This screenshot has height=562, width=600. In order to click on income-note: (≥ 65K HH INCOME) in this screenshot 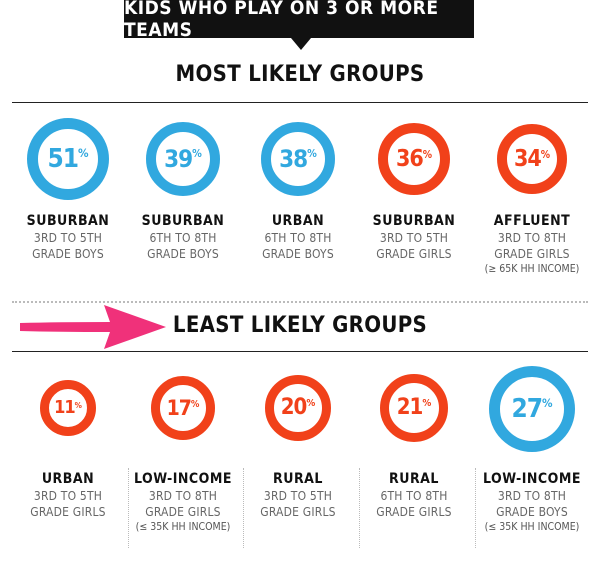, I will do `click(532, 269)`.